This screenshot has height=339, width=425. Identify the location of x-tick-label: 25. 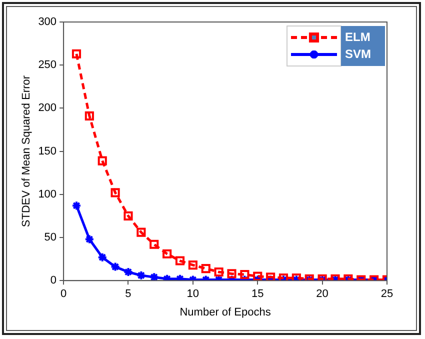
(387, 294).